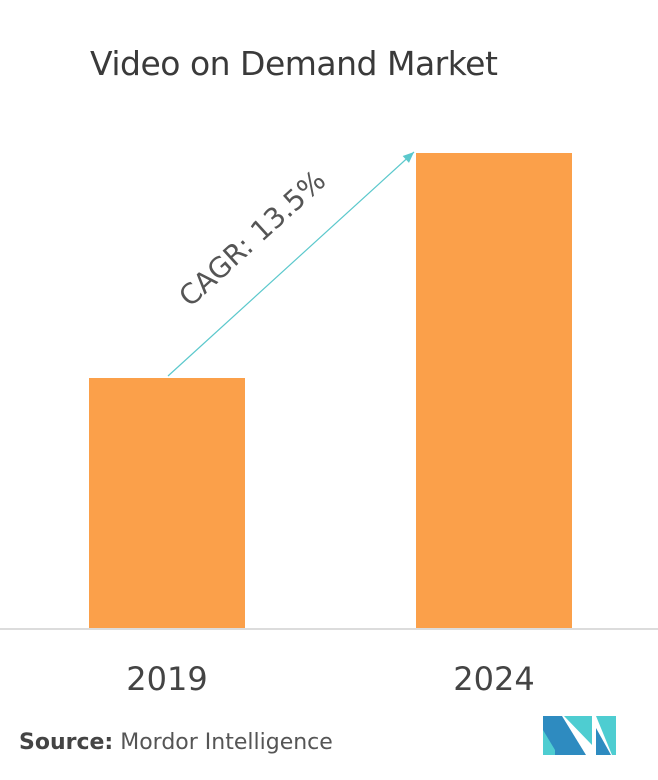 This screenshot has width=658, height=780. What do you see at coordinates (294, 63) in the screenshot?
I see `chart-title: Video on Demand Market` at bounding box center [294, 63].